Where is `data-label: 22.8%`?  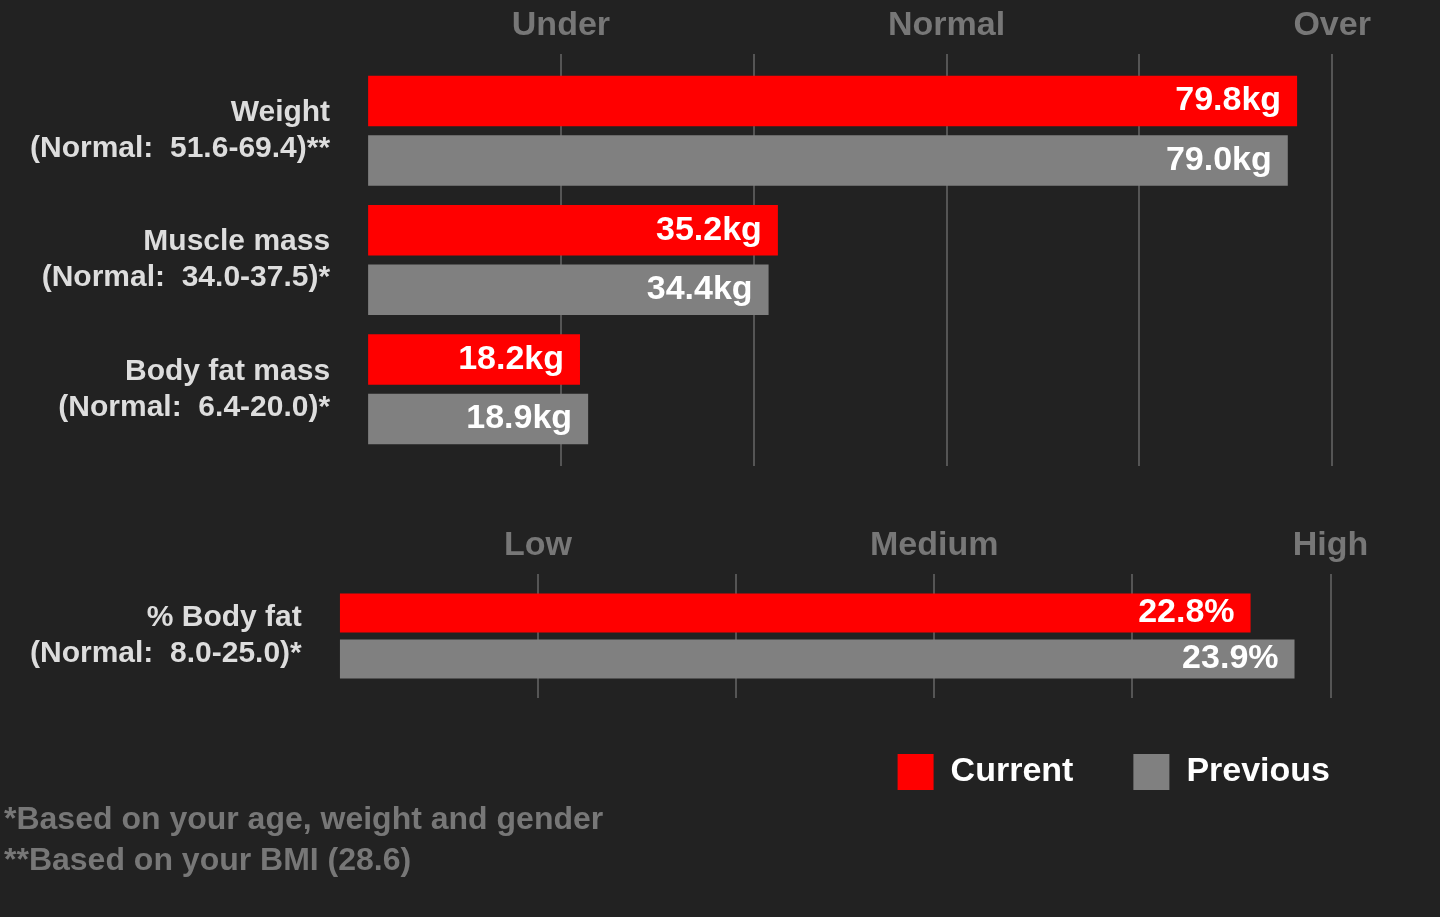 data-label: 22.8% is located at coordinates (1186, 610).